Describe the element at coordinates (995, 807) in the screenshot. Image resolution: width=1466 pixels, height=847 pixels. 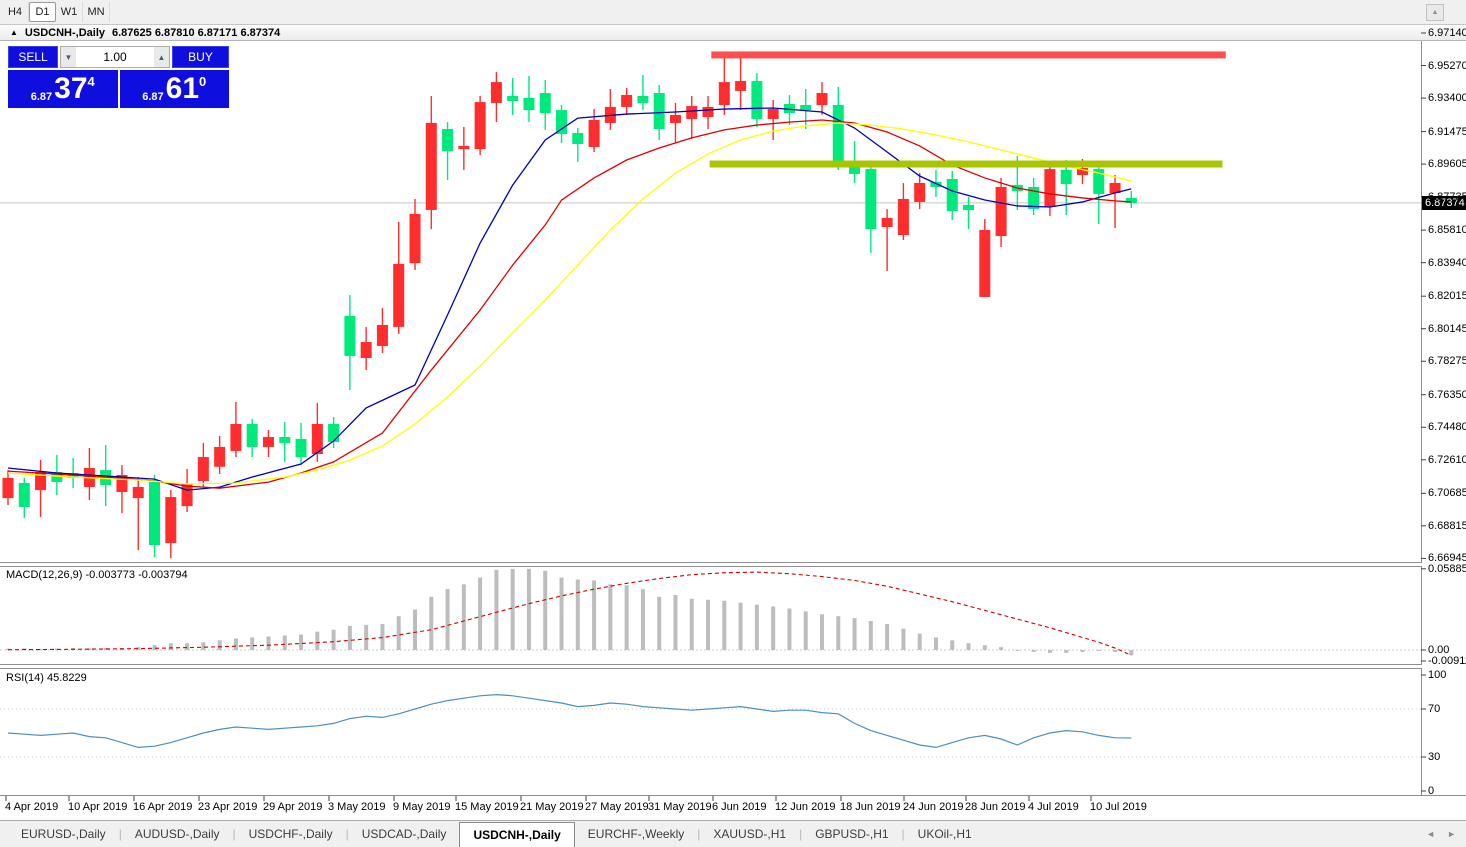
I see `date-axis-label: 28 Jun 2019` at that location.